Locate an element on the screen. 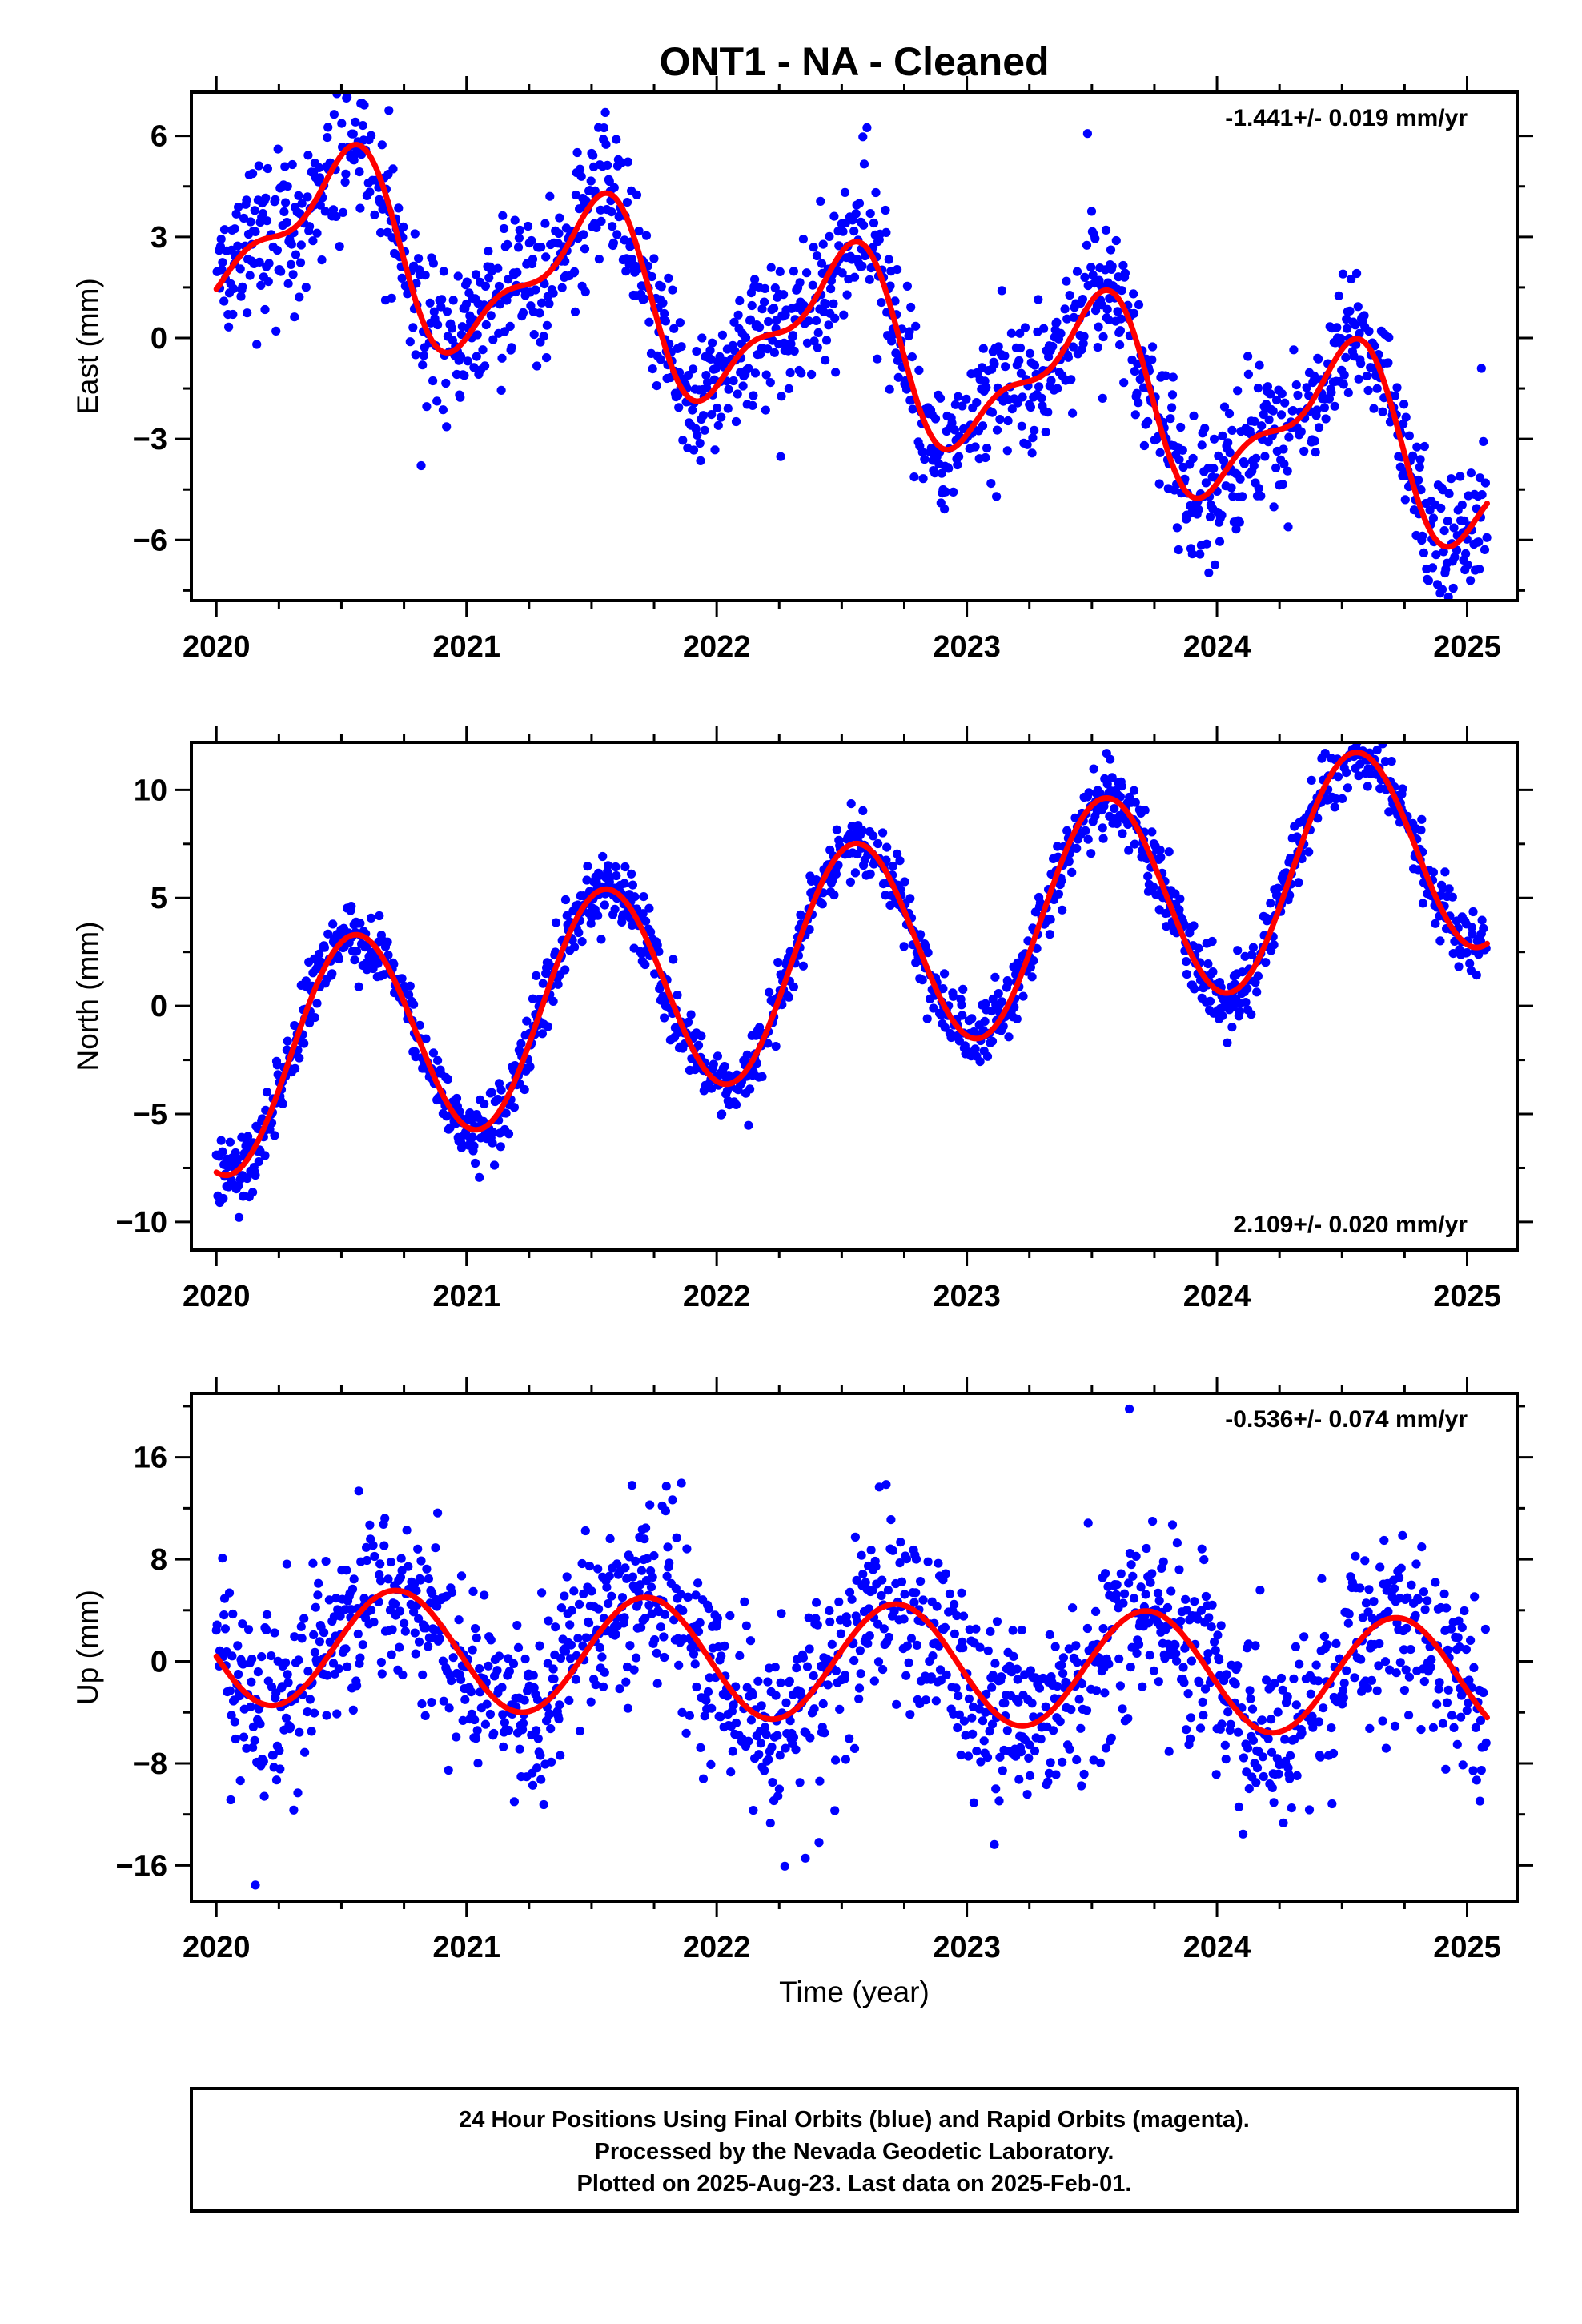 The width and height of the screenshot is (1582, 2324). rate-annotation: -1.441+/- 0.019 mm/yr is located at coordinates (1346, 118).